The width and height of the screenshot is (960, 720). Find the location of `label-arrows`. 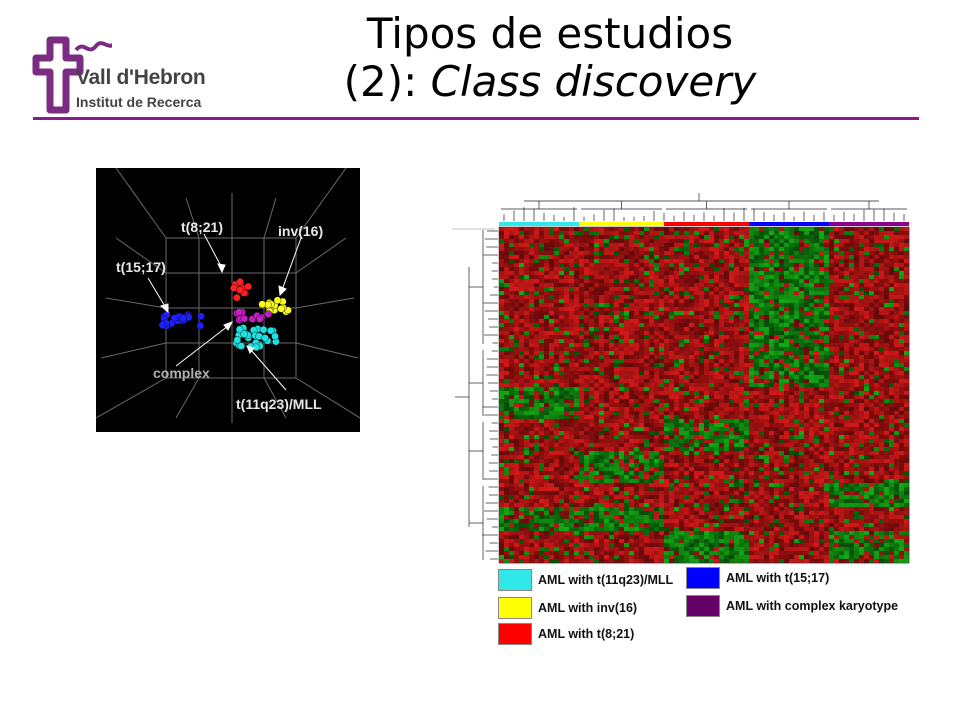

label-arrows is located at coordinates (224, 312).